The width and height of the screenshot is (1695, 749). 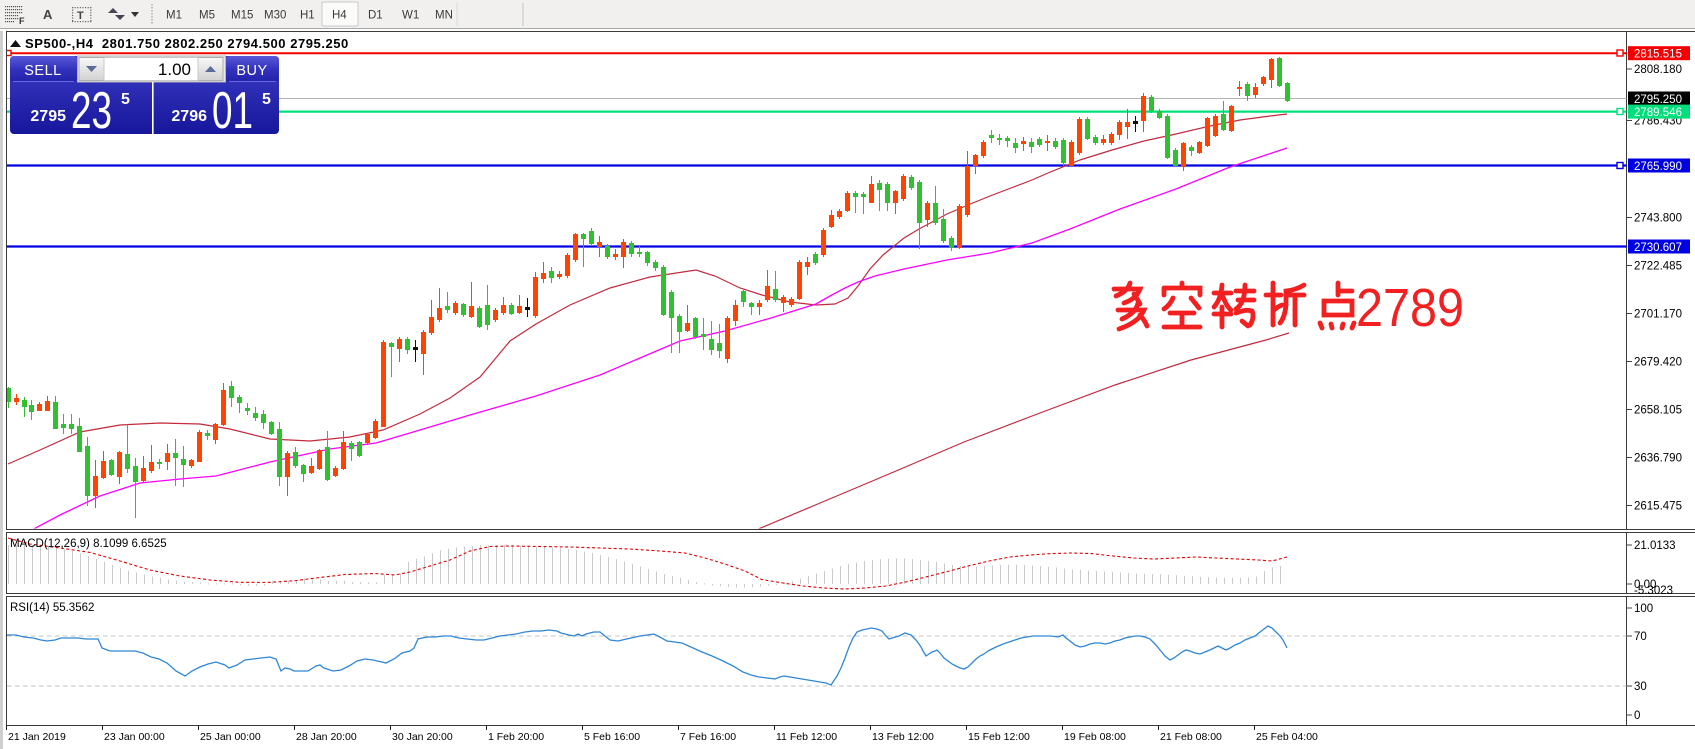 What do you see at coordinates (1645, 585) in the screenshot?
I see `svg-text: 0.00` at bounding box center [1645, 585].